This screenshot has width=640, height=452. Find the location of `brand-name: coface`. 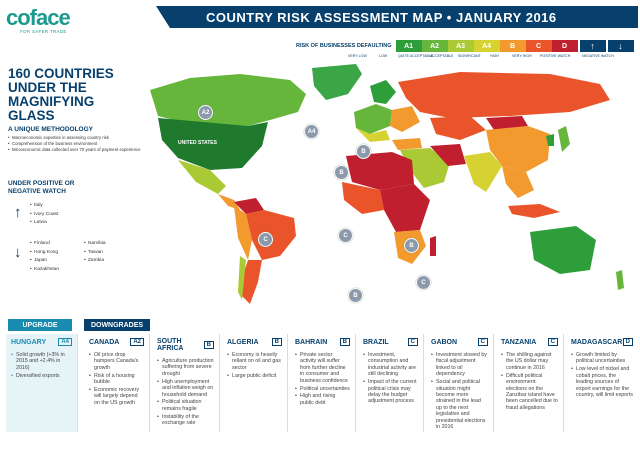

brand-name: coface is located at coordinates (38, 17).